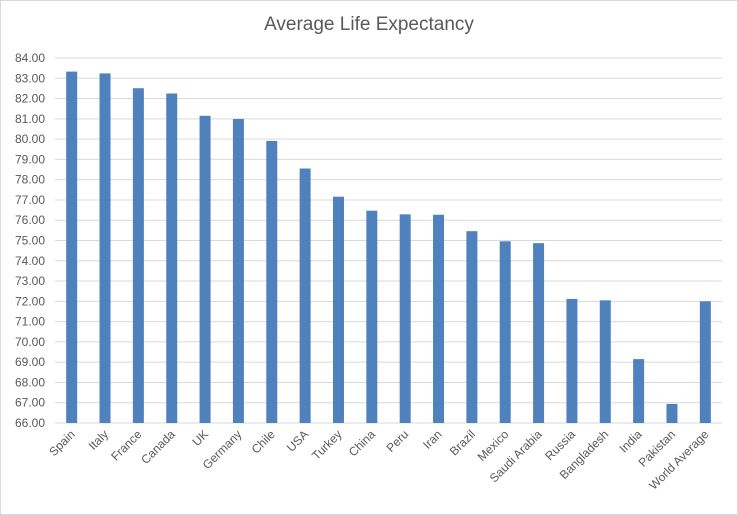 This screenshot has height=515, width=738. I want to click on y-tick-label: 79.00, so click(30, 159).